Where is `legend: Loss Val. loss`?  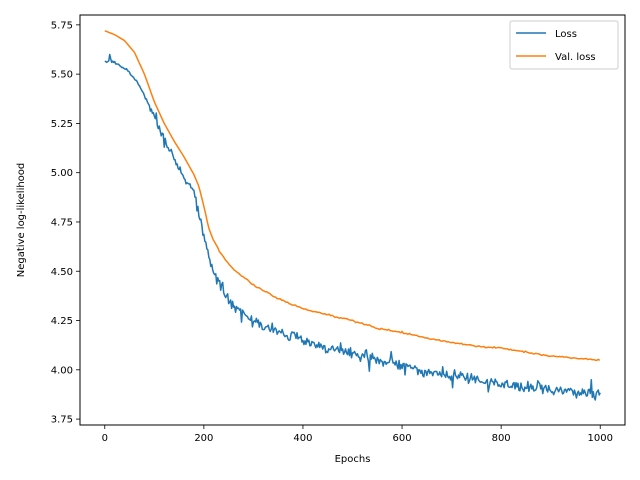
legend: Loss Val. loss is located at coordinates (564, 45).